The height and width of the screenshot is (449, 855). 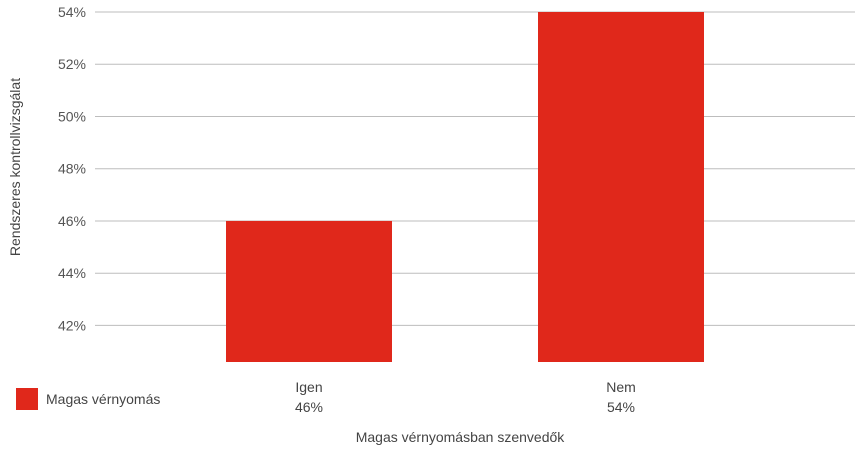 What do you see at coordinates (621, 387) in the screenshot?
I see `x-category-label: Nem` at bounding box center [621, 387].